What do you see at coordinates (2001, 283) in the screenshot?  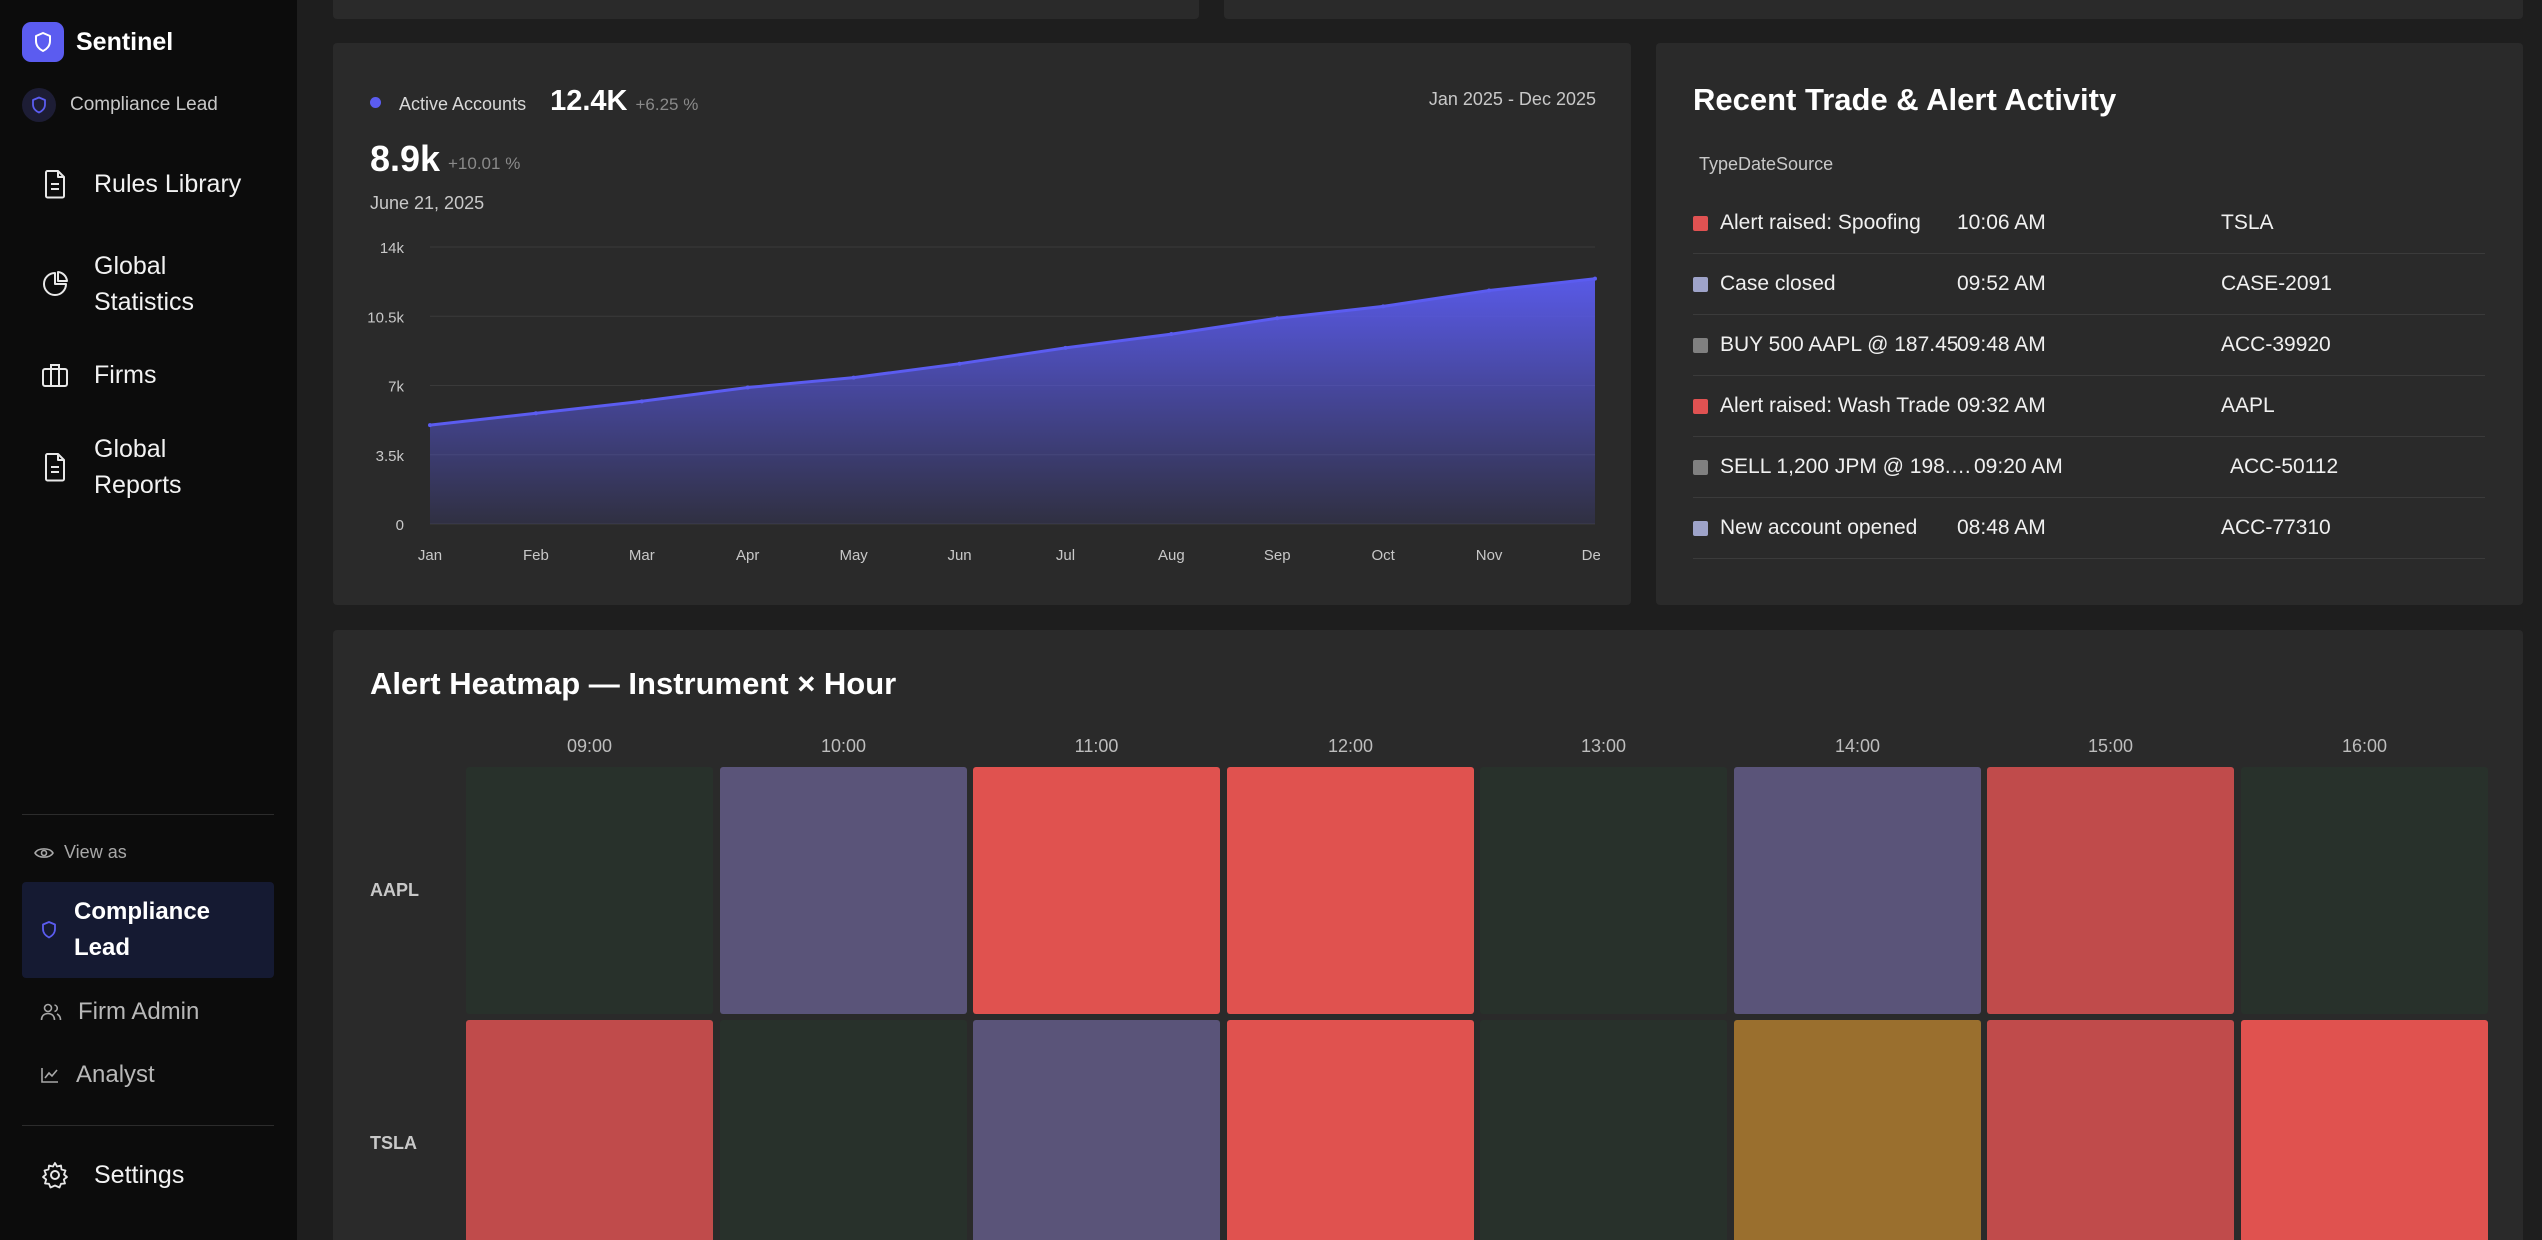 I see `activity-time: 09:52 AM` at bounding box center [2001, 283].